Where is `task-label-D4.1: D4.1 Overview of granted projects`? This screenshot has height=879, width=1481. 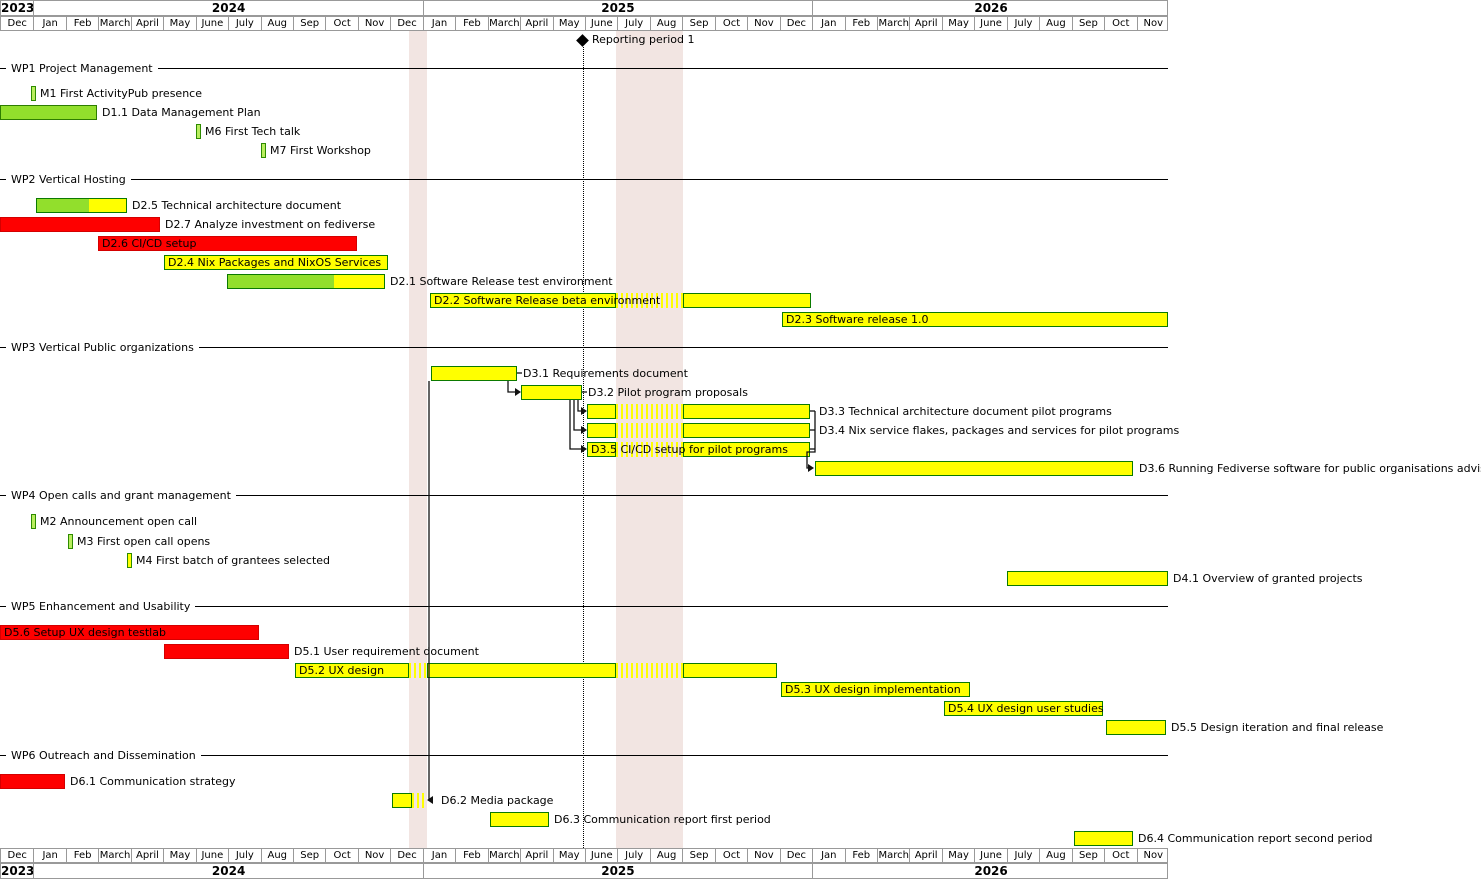
task-label-D4.1: D4.1 Overview of granted projects is located at coordinates (1268, 578).